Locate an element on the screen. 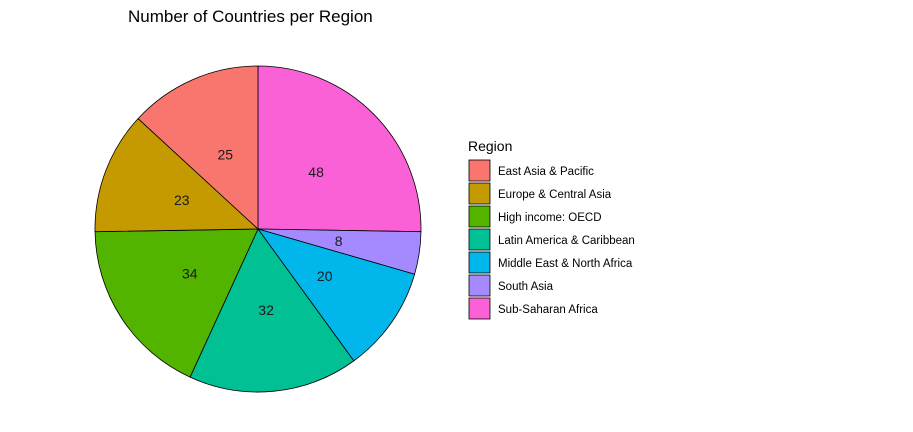 This screenshot has width=913, height=432. chart-title: Number of Countries per Region is located at coordinates (250, 16).